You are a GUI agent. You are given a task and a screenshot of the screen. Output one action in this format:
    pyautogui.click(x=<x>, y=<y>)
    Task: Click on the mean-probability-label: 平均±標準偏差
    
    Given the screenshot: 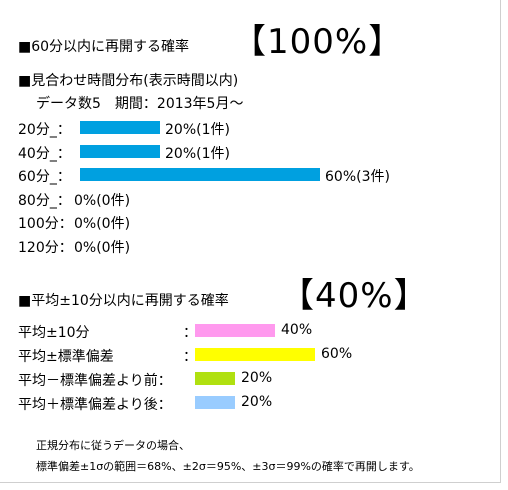 What is the action you would take?
    pyautogui.click(x=66, y=357)
    